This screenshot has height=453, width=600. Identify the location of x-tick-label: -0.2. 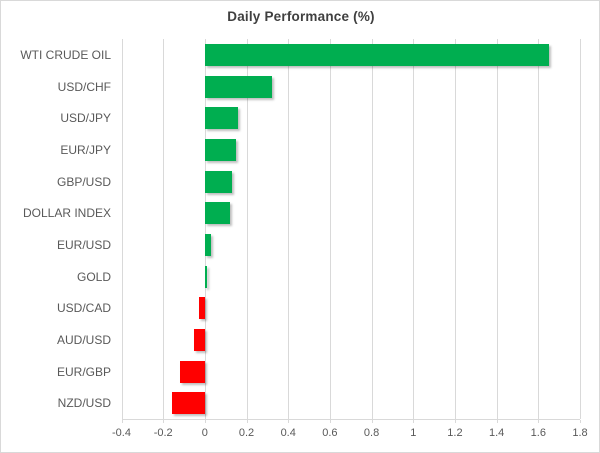
(163, 433).